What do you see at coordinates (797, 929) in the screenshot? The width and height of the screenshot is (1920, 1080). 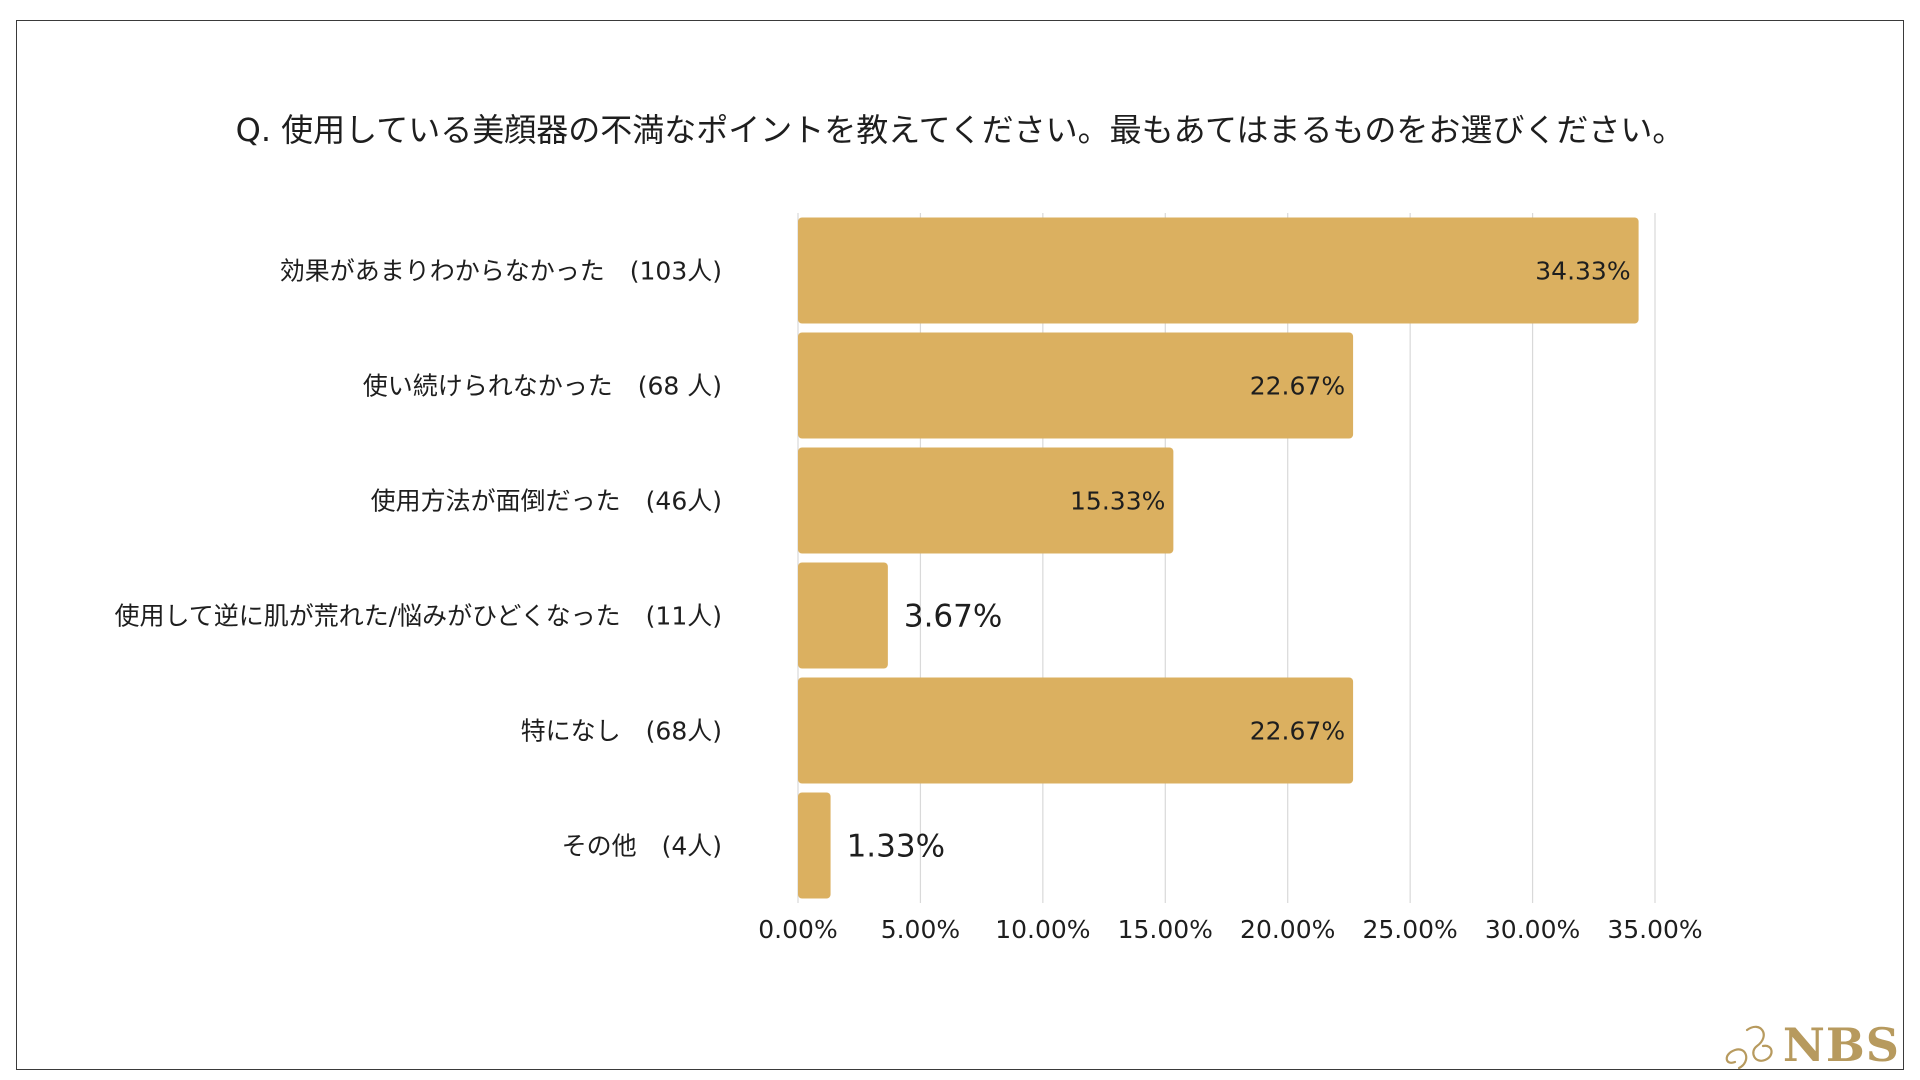 I see `x-tick-label: 0.00%` at bounding box center [797, 929].